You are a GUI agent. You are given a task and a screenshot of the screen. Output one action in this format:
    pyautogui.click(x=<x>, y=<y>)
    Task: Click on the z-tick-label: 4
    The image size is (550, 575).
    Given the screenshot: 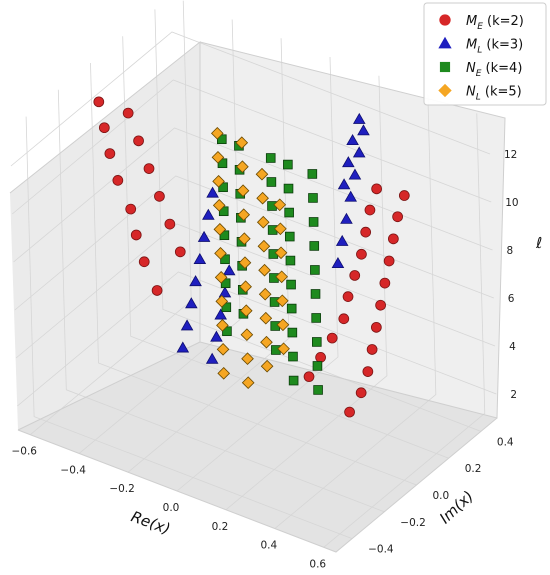 What is the action you would take?
    pyautogui.click(x=512, y=347)
    